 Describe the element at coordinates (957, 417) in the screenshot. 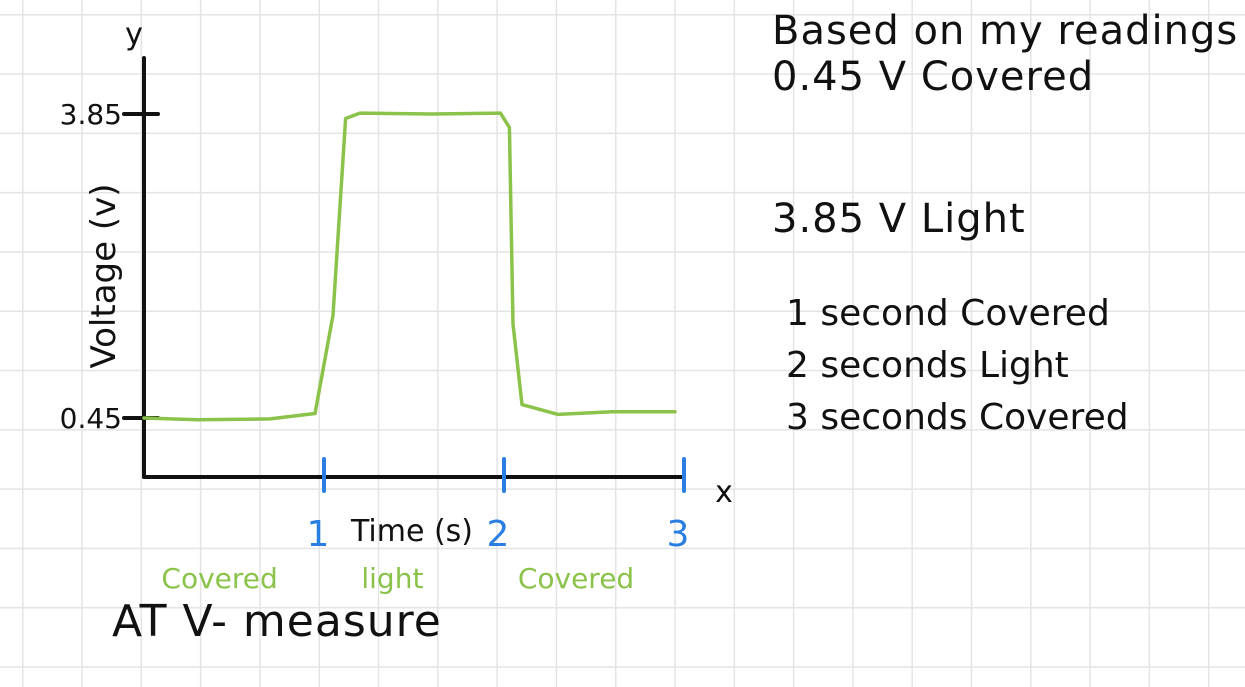

I see `note-list-item: 3 seconds Covered` at that location.